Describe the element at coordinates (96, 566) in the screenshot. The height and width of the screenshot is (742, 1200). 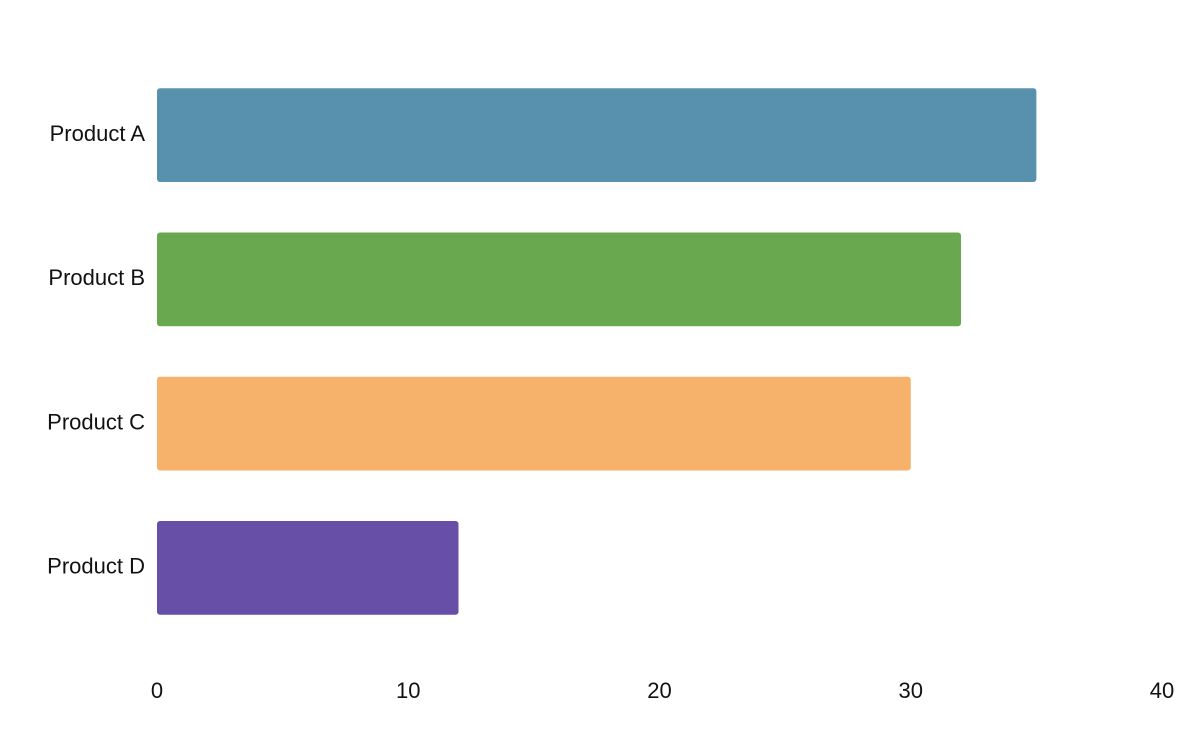
I see `y-tick-label: Product D` at that location.